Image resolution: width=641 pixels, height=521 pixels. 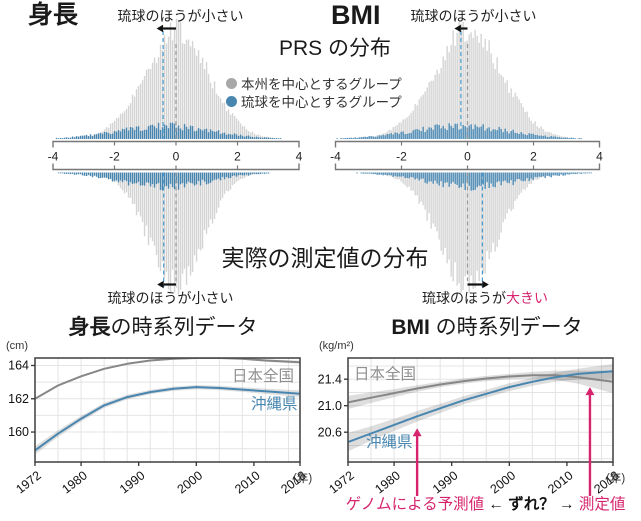 I want to click on y-axis-tick-label: 160, so click(x=18, y=432).